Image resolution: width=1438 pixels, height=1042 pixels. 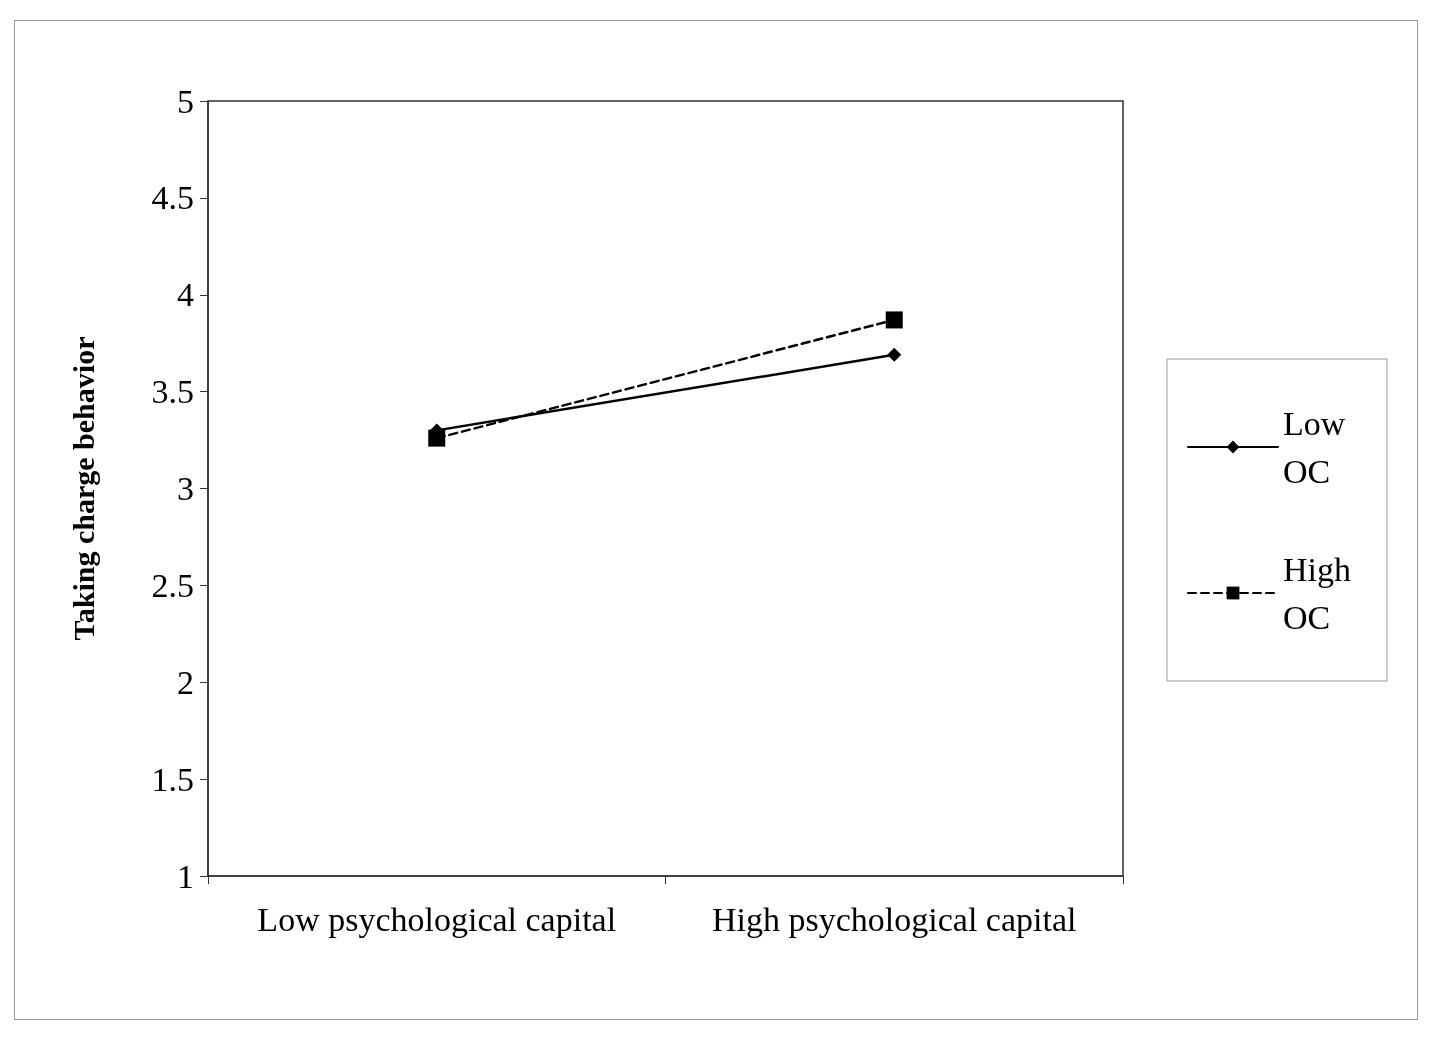 I want to click on legend-label: Low OC, so click(x=1318, y=447).